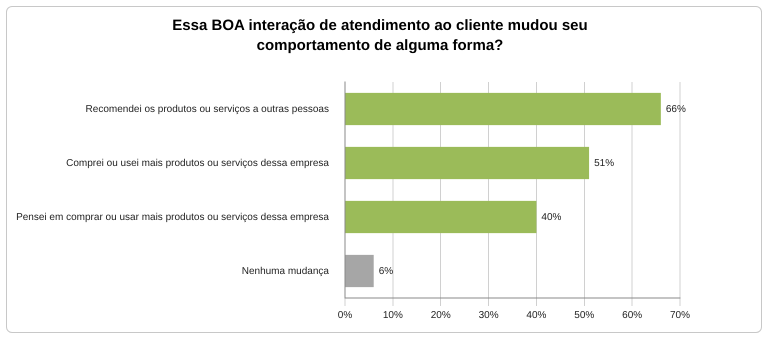 Image resolution: width=770 pixels, height=341 pixels. Describe the element at coordinates (207, 109) in the screenshot. I see `y-tick-label: Recomendei os produtos ou serviços a outras pessoas` at that location.